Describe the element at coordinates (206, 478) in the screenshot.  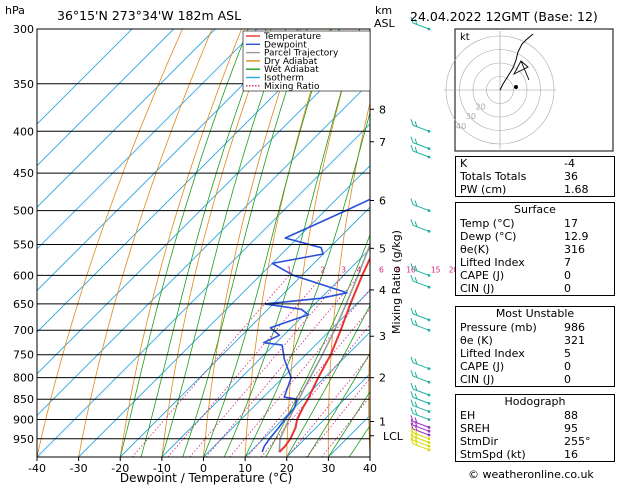
I see `x-axis-title: Dewpoint / Temperature (°C)` at that location.